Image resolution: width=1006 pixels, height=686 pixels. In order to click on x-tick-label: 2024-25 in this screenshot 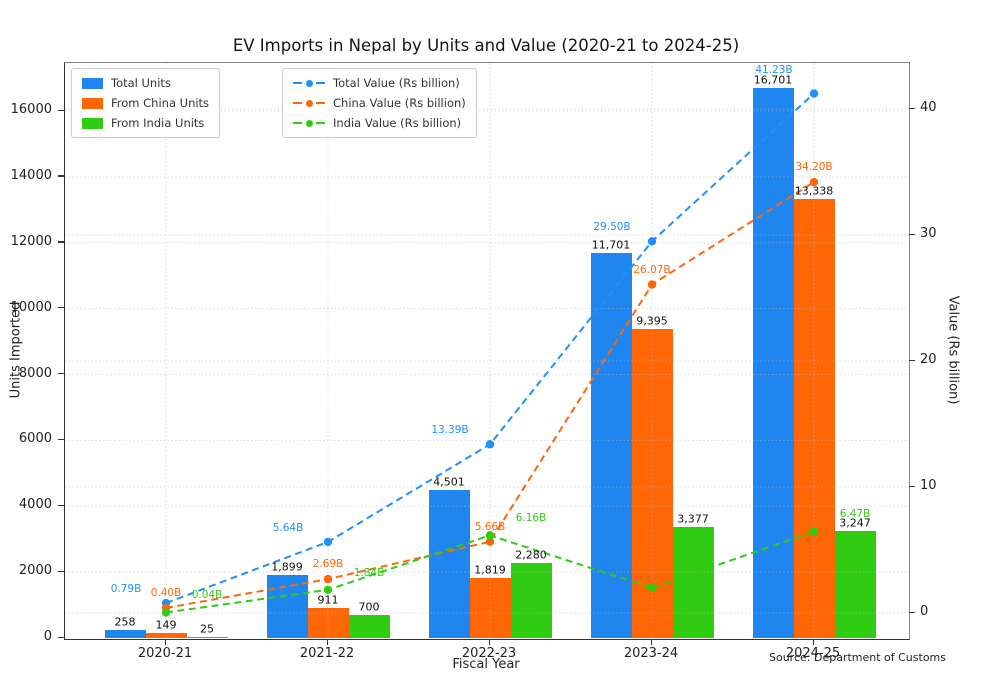, I will do `click(813, 653)`.